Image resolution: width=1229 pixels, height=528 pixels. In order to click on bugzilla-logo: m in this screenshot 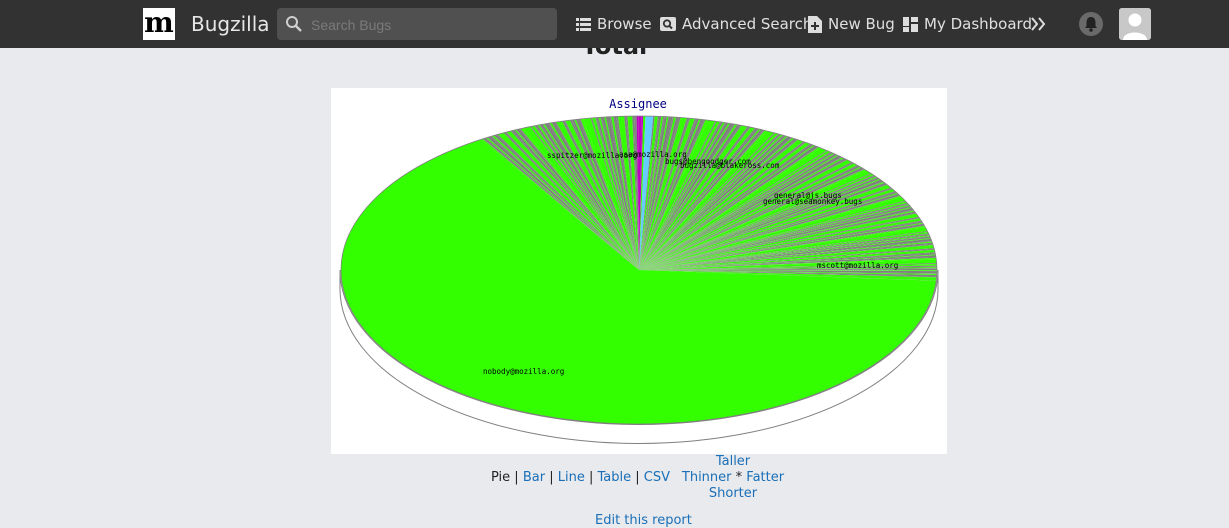, I will do `click(159, 23)`.